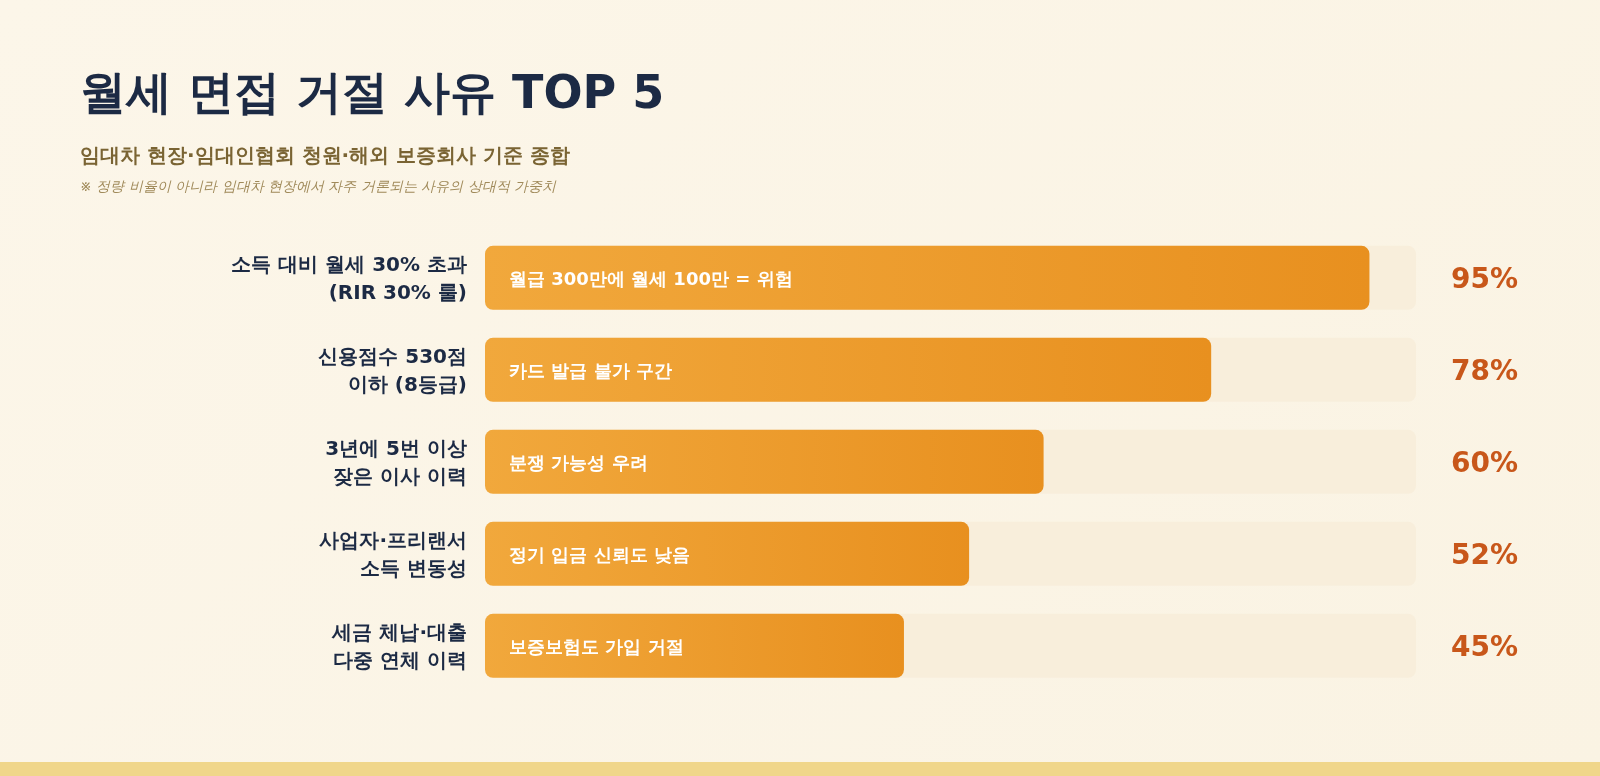 This screenshot has width=1600, height=776. What do you see at coordinates (651, 278) in the screenshot?
I see `annotation: 월급 300만에 월세 100만 = 위험` at bounding box center [651, 278].